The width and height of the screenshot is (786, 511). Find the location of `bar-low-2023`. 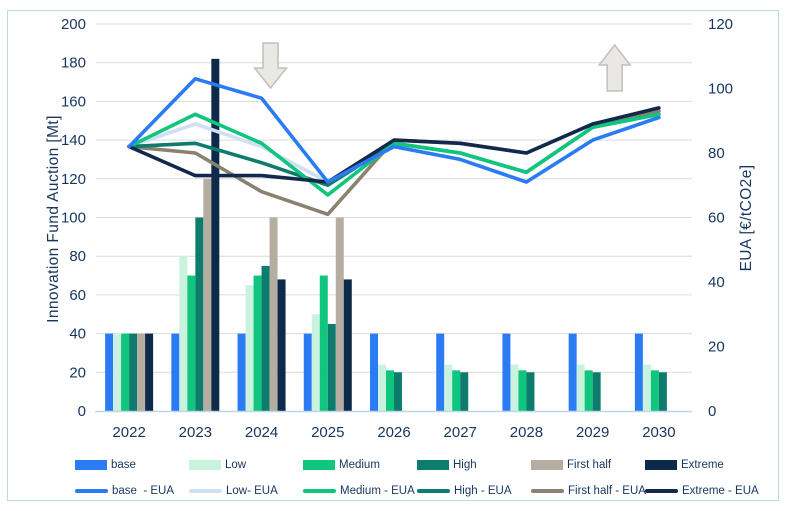

bar-low-2023 is located at coordinates (183, 333).